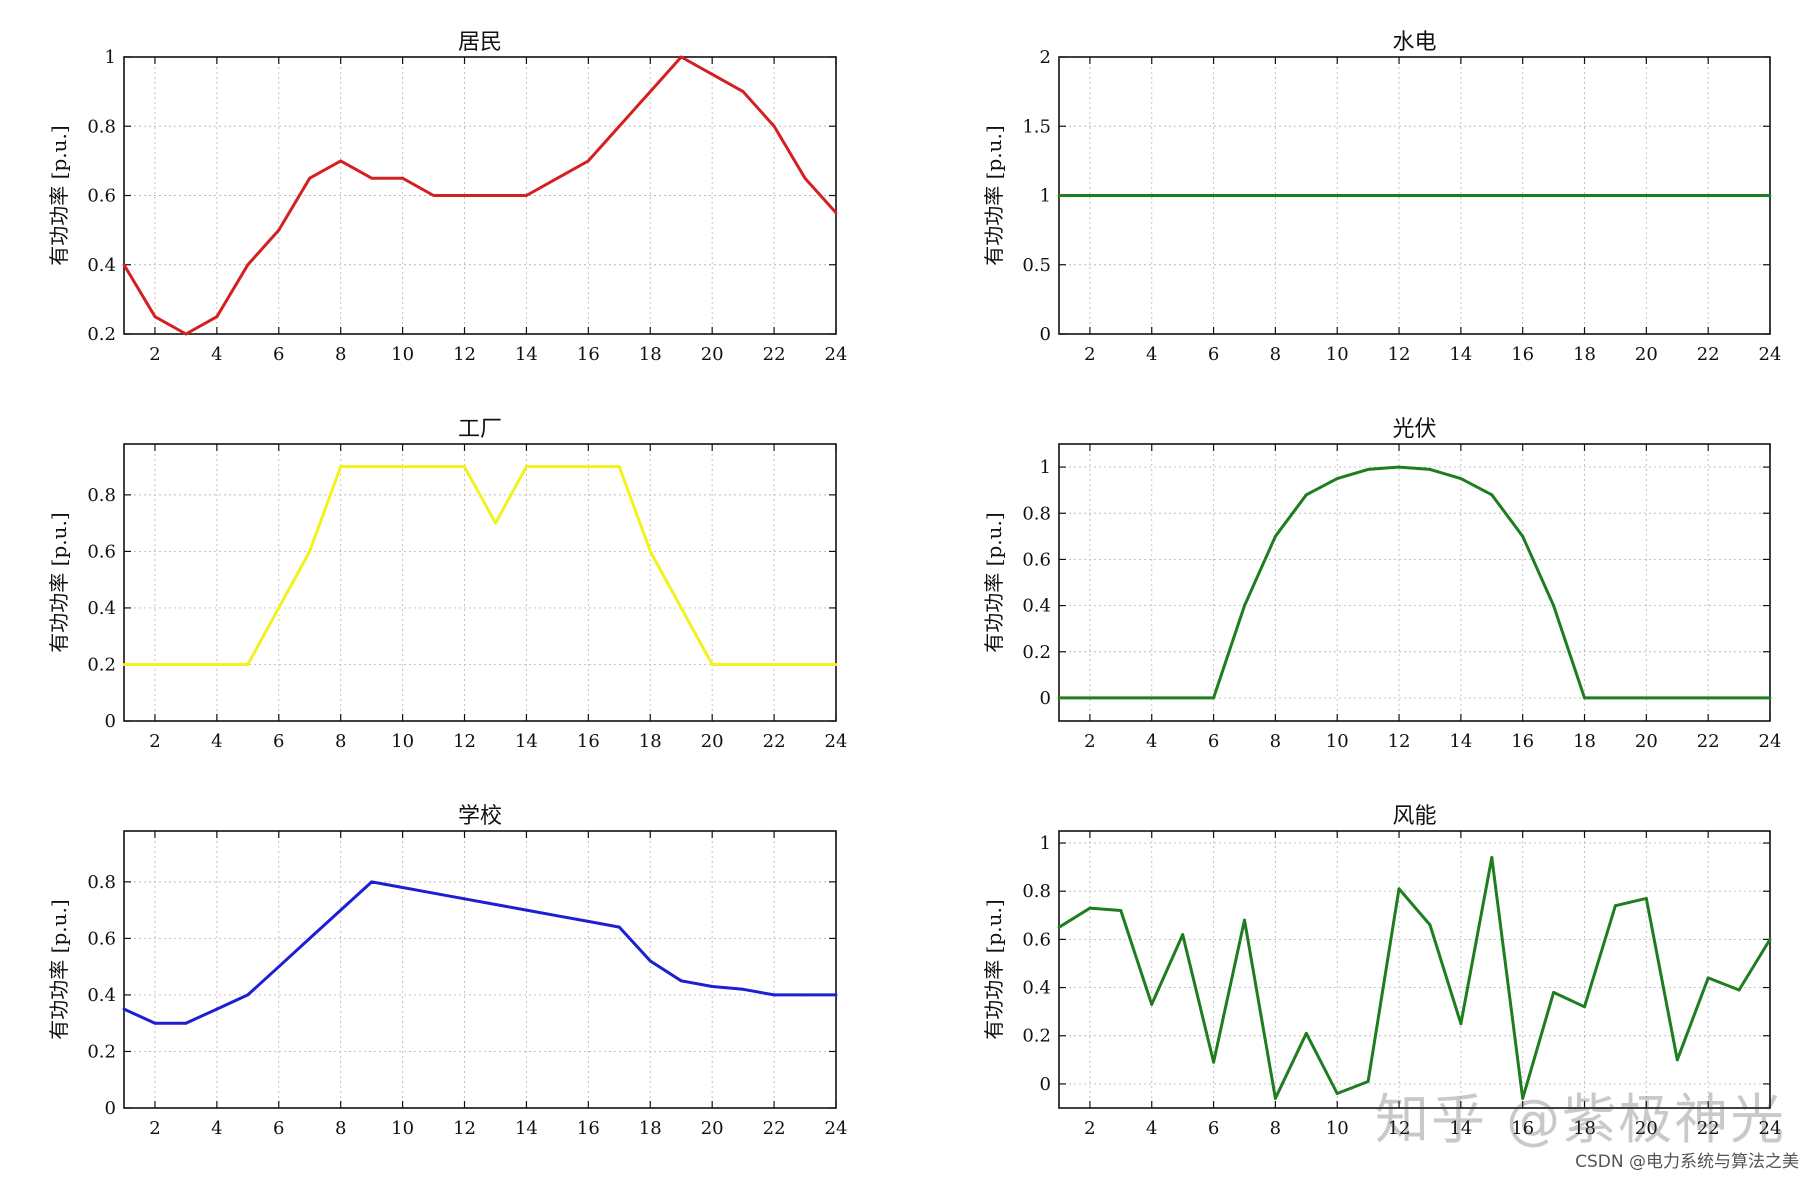 This screenshot has height=1184, width=1813. Describe the element at coordinates (1414, 42) in the screenshot. I see `chart-title: 水电` at that location.